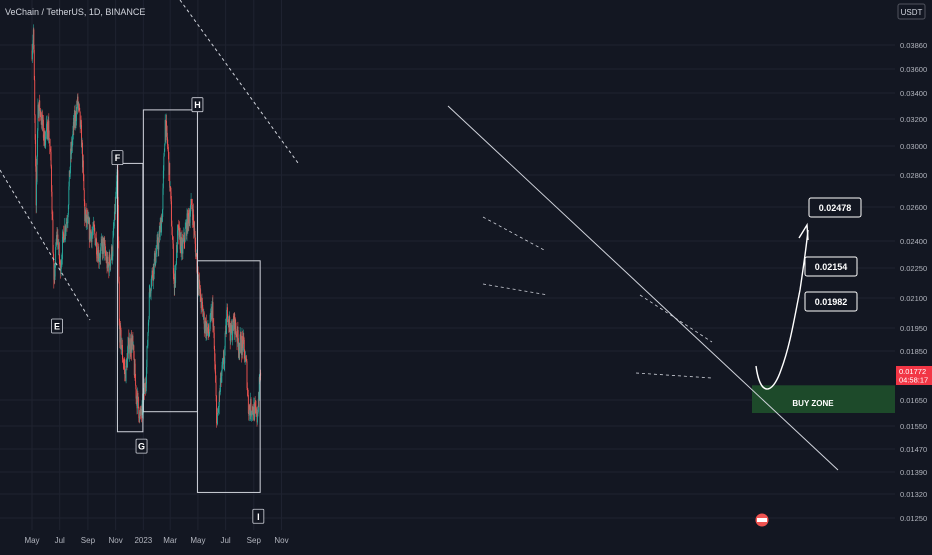  Describe the element at coordinates (913, 449) in the screenshot. I see `price-tick-label: 0.01470` at that location.